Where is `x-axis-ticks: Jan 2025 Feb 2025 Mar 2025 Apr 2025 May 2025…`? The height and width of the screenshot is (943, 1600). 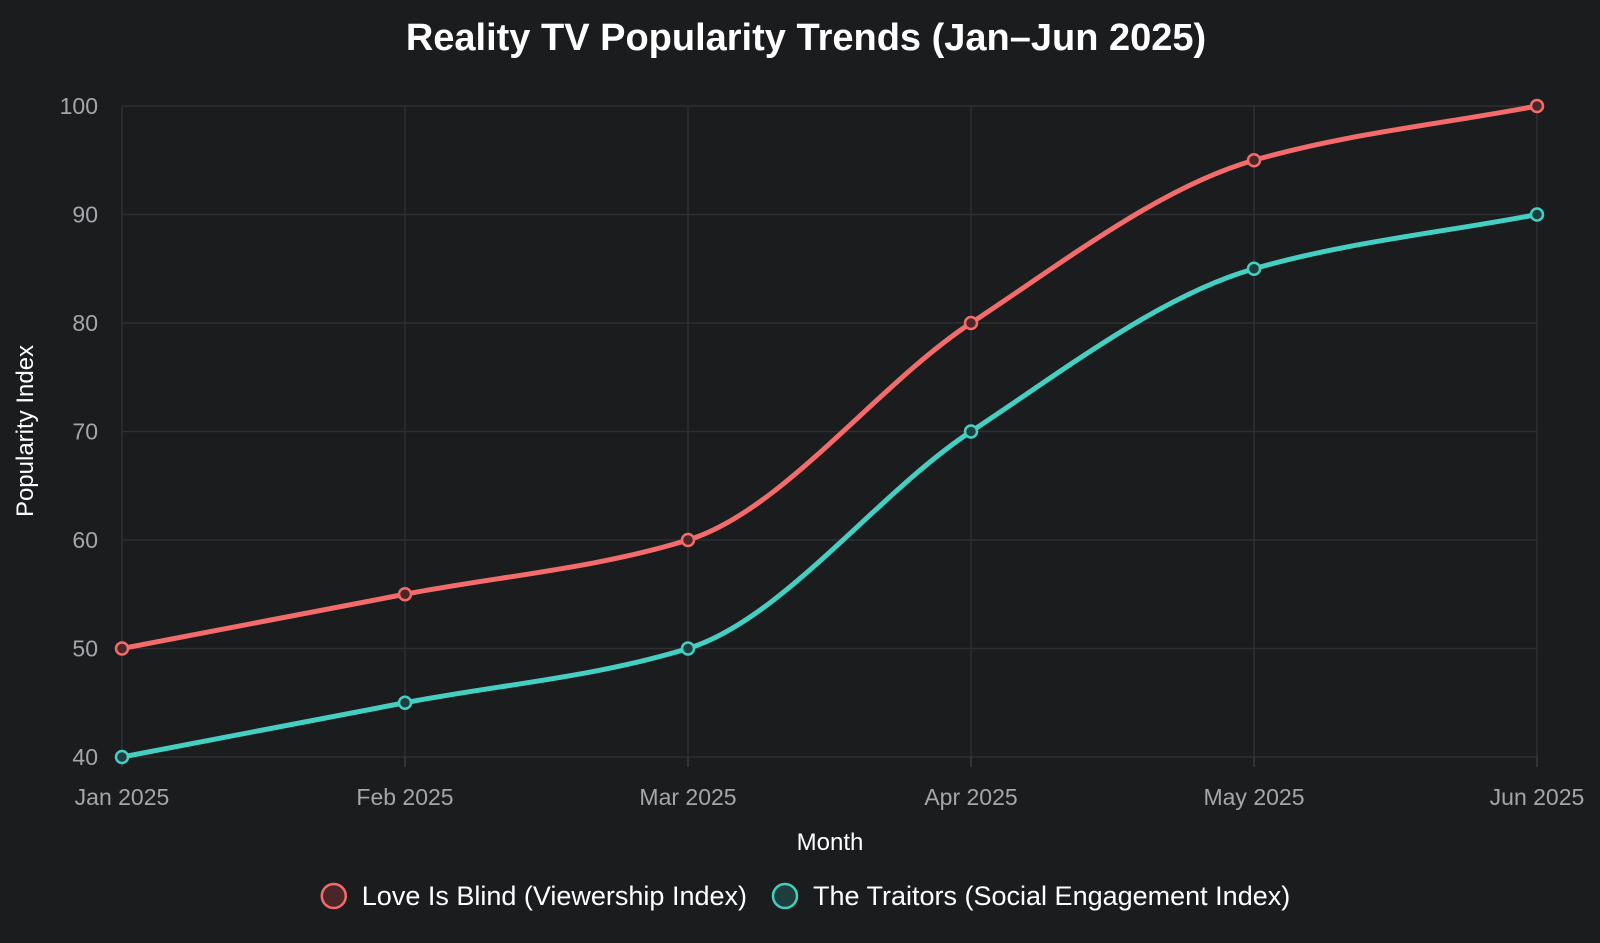 x-axis-ticks: Jan 2025 Feb 2025 Mar 2025 Apr 2025 May 2025… is located at coordinates (830, 783).